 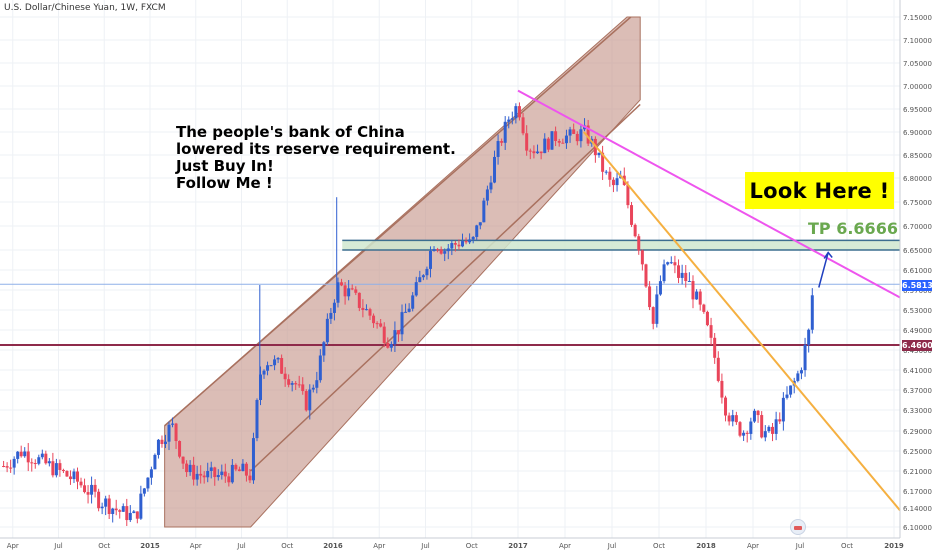 I want to click on y-tick-label: 6.57000, so click(x=917, y=291).